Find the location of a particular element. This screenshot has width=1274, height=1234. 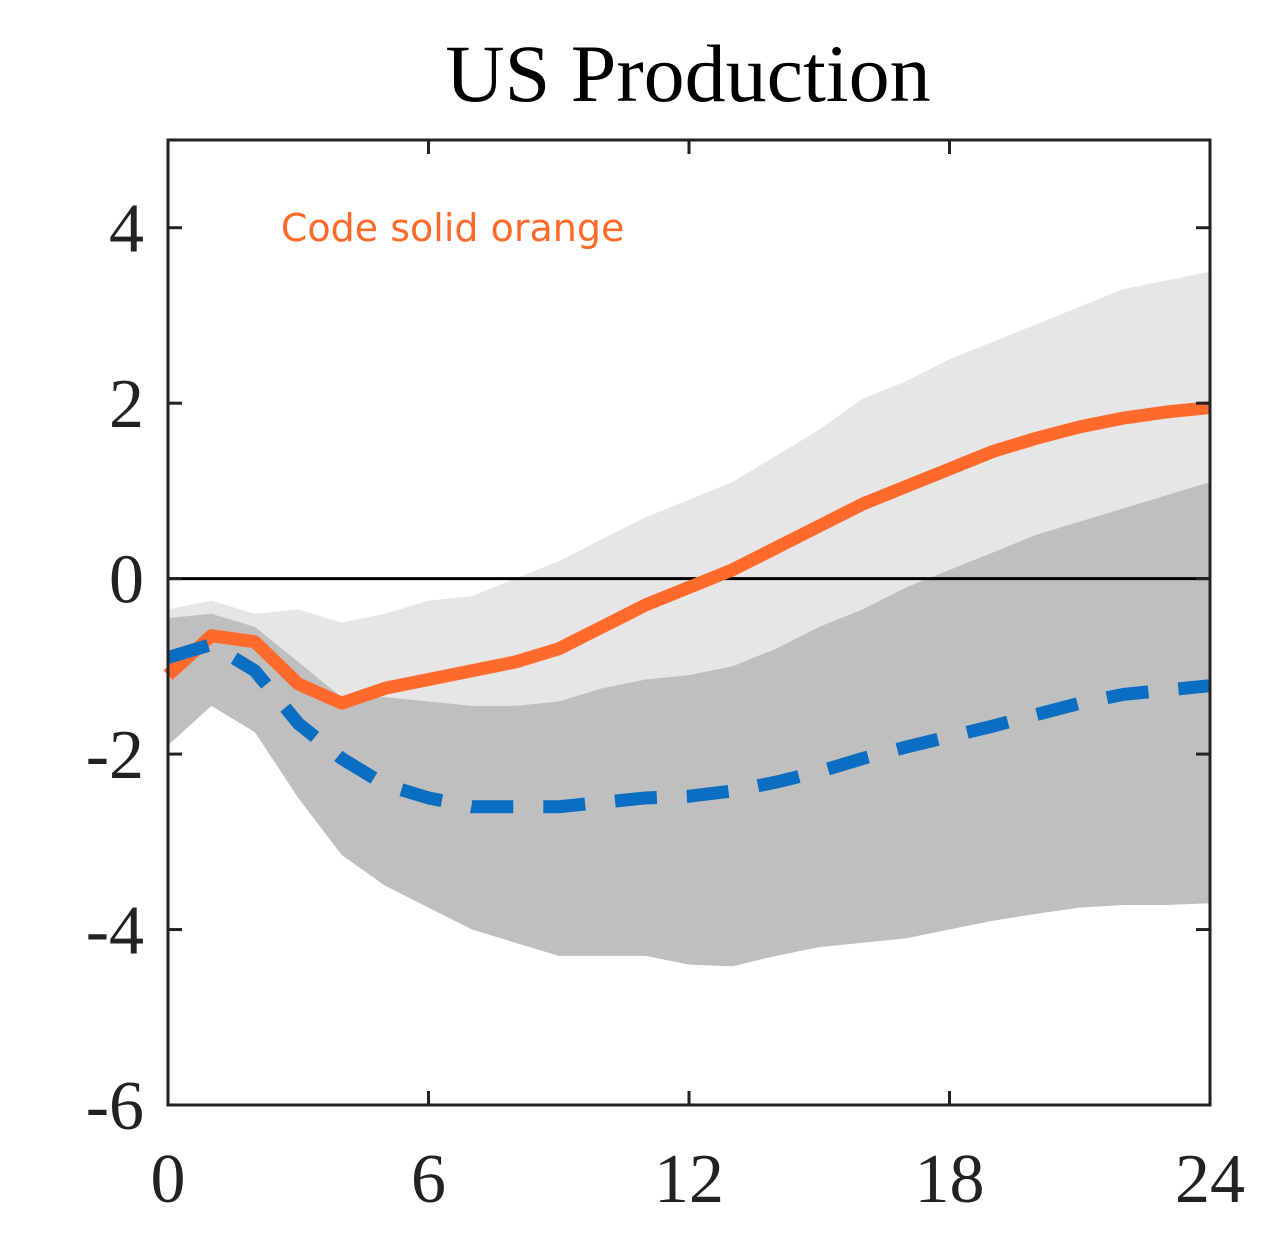

y-tick-label: -6 is located at coordinates (115, 1106).